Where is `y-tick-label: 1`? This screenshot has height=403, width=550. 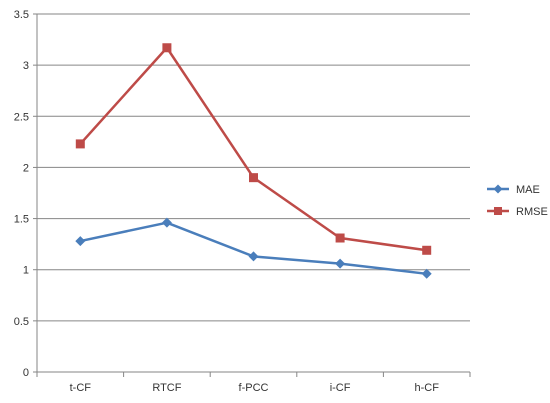
y-tick-label: 1 is located at coordinates (26, 271).